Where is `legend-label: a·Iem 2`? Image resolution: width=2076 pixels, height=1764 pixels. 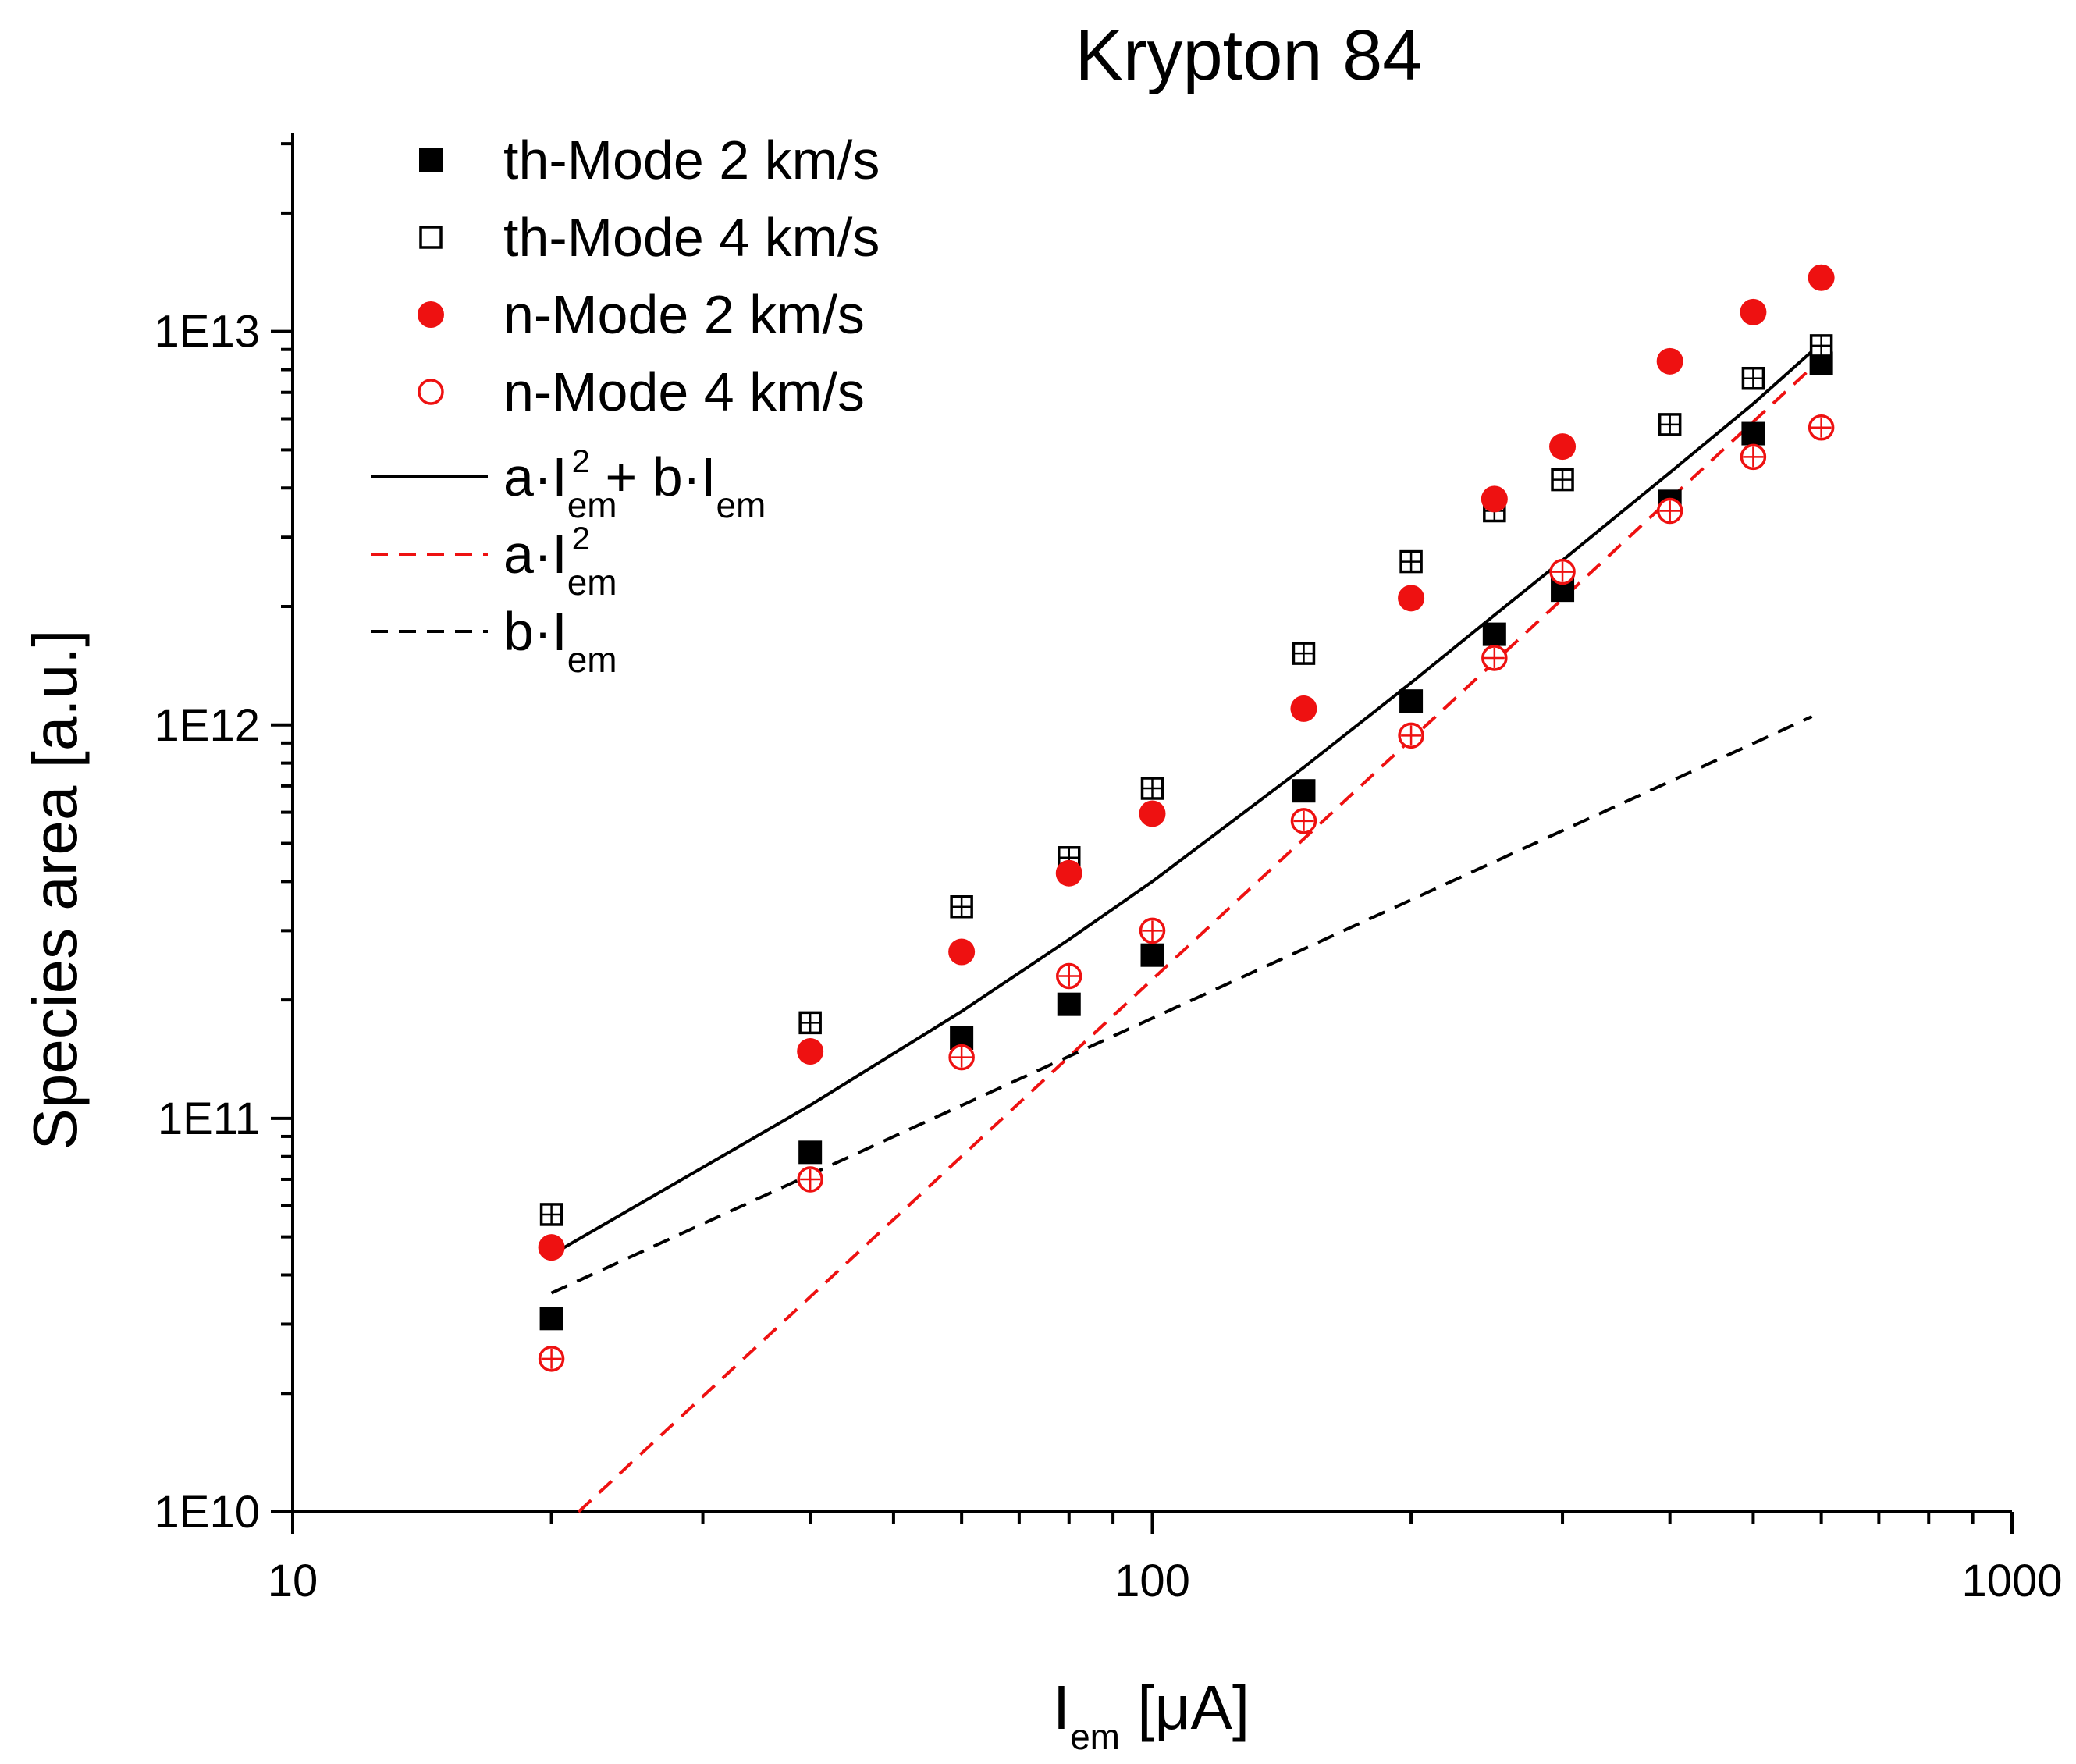
legend-label: a·Iem 2 is located at coordinates (560, 561).